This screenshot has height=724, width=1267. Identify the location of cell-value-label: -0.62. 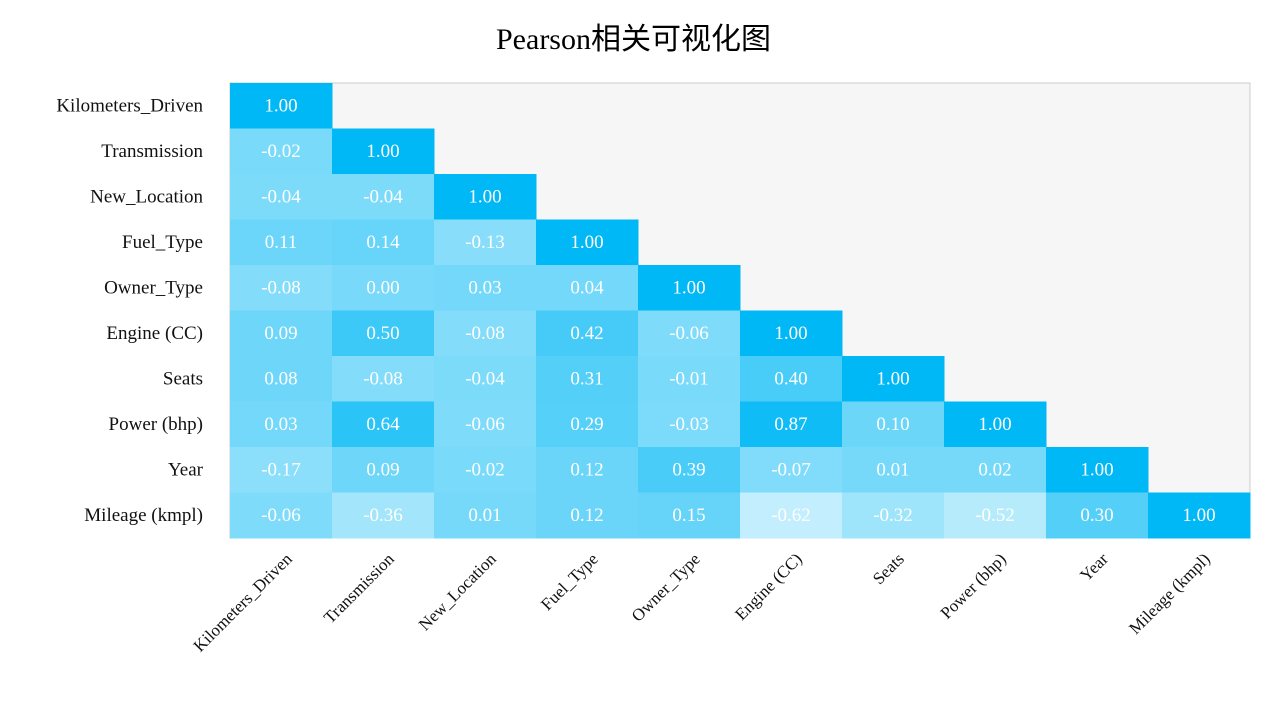
(791, 515).